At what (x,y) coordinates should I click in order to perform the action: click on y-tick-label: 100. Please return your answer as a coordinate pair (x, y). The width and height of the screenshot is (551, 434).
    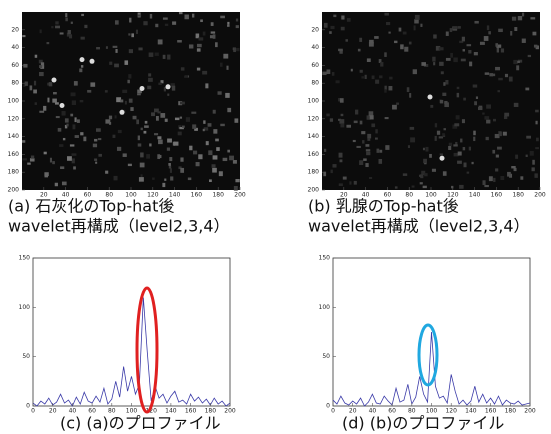
    Looking at the image, I should click on (314, 101).